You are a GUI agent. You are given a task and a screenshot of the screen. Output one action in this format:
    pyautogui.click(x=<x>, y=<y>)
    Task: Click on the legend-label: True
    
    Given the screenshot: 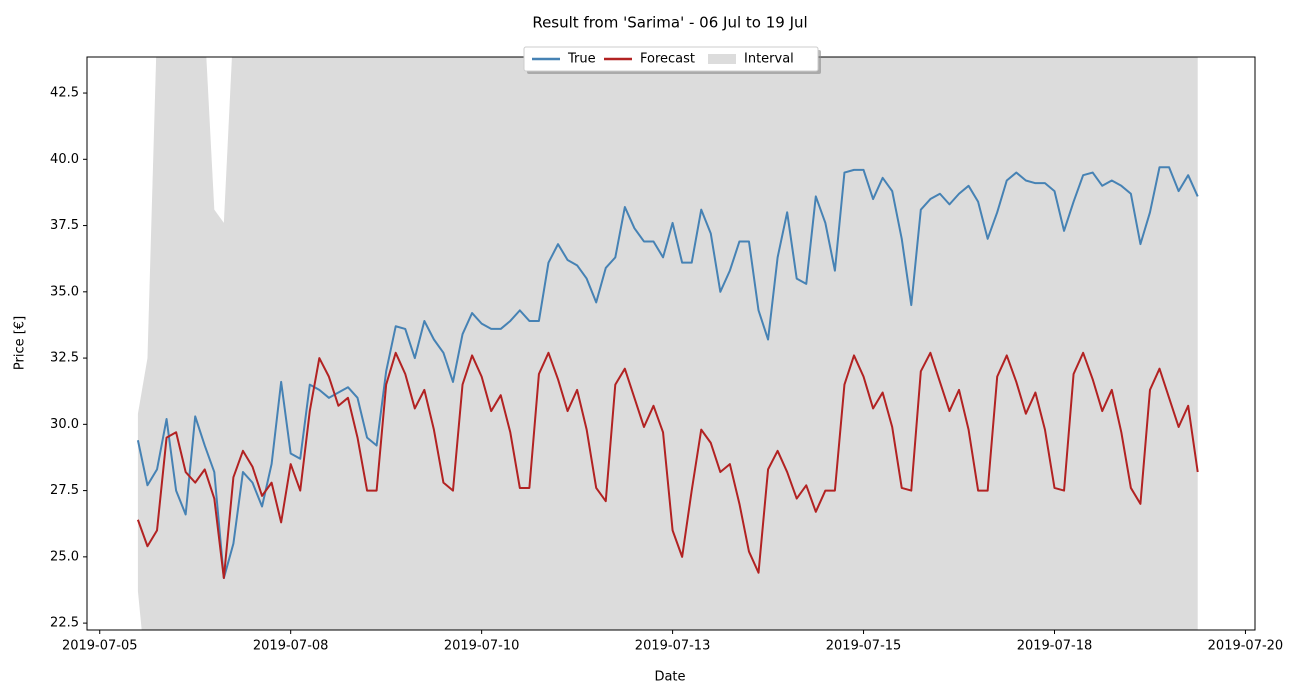 What is the action you would take?
    pyautogui.click(x=581, y=59)
    